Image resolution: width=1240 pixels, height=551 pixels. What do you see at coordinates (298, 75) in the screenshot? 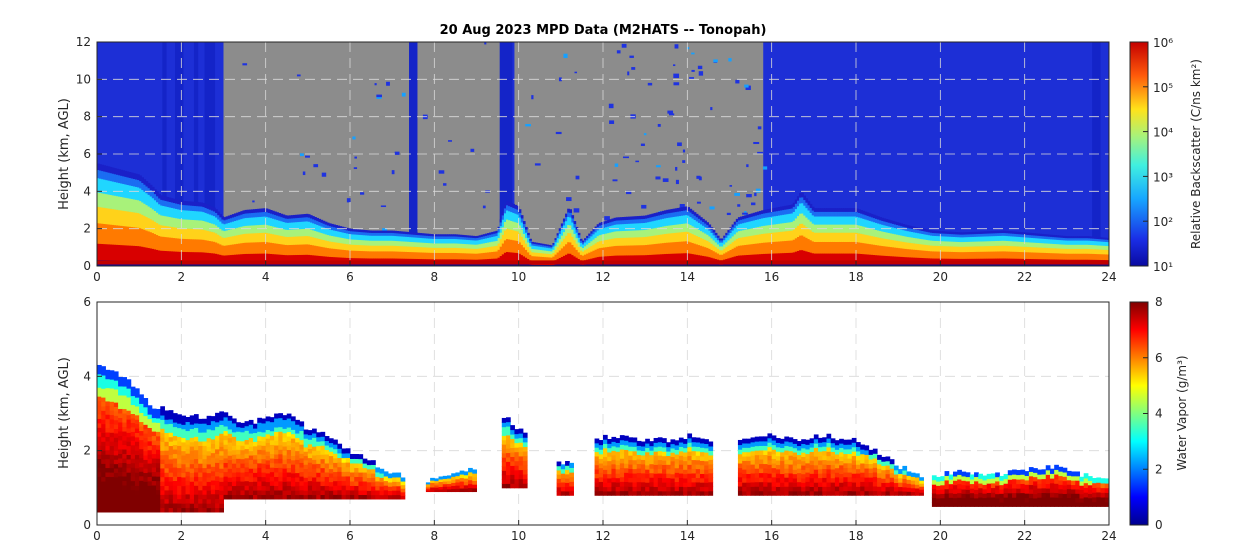
I see `noise-speck` at bounding box center [298, 75].